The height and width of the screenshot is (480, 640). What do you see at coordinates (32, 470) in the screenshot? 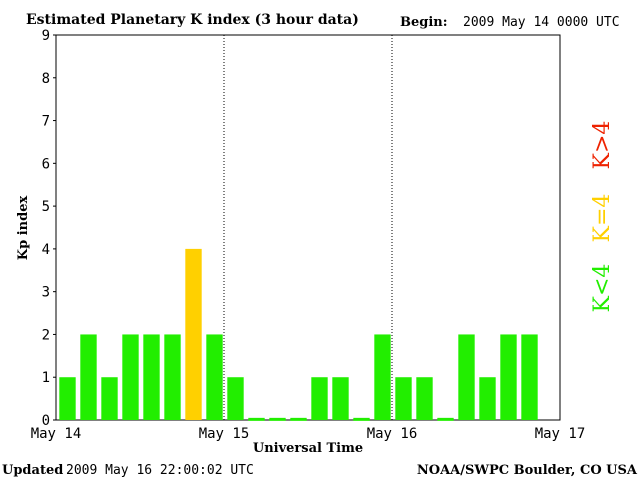
I see `updated-label: Updated` at bounding box center [32, 470].